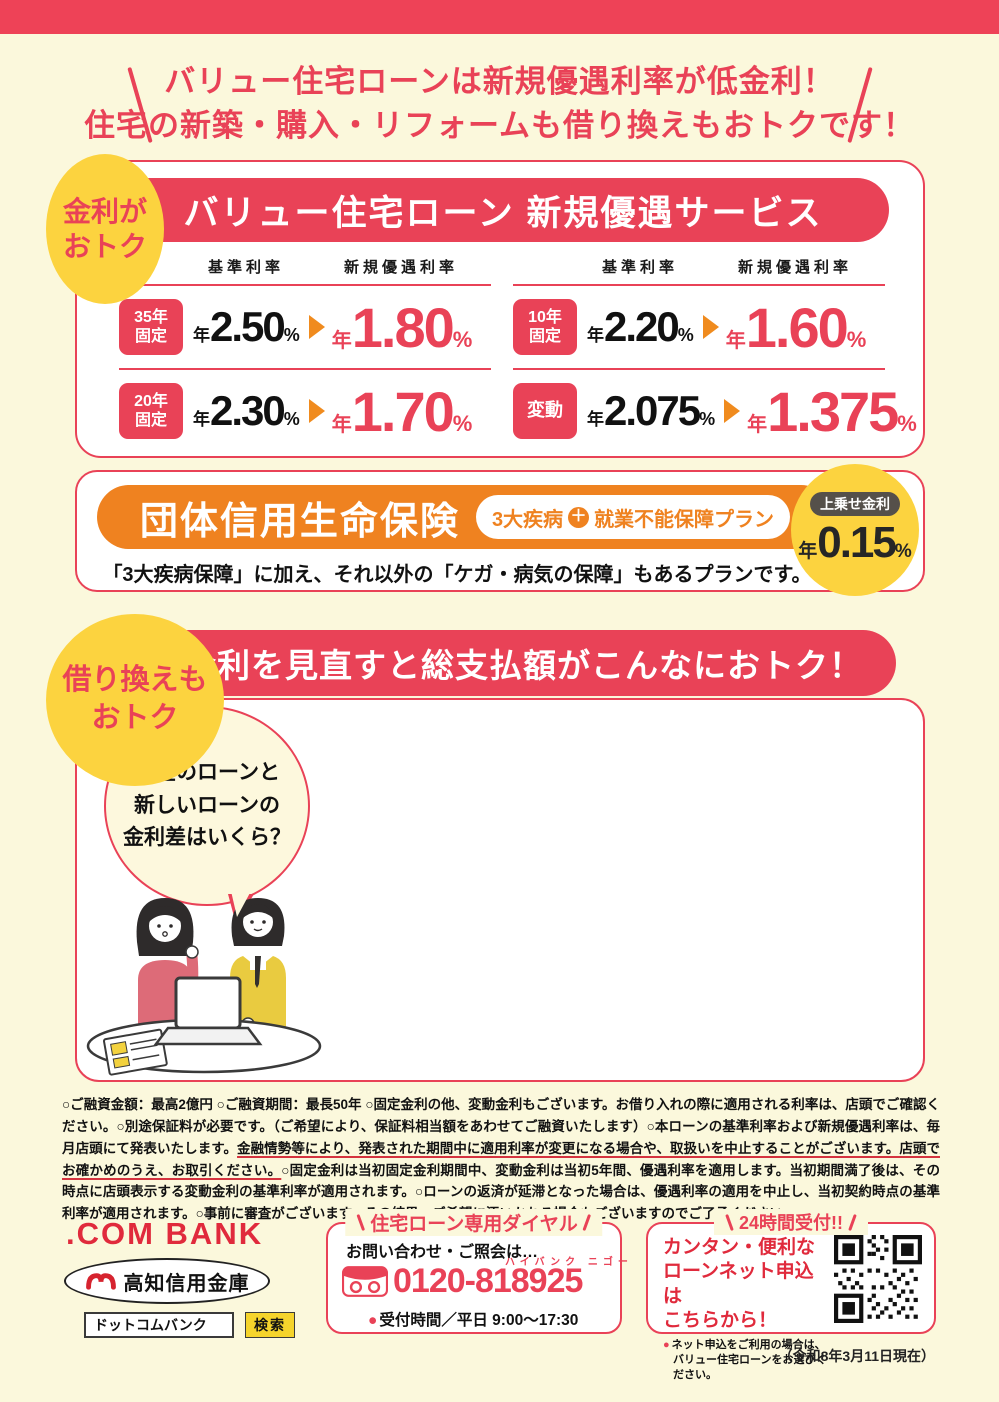 This screenshot has width=999, height=1402. What do you see at coordinates (579, 517) in the screenshot?
I see `plus-icon: ＋` at bounding box center [579, 517].